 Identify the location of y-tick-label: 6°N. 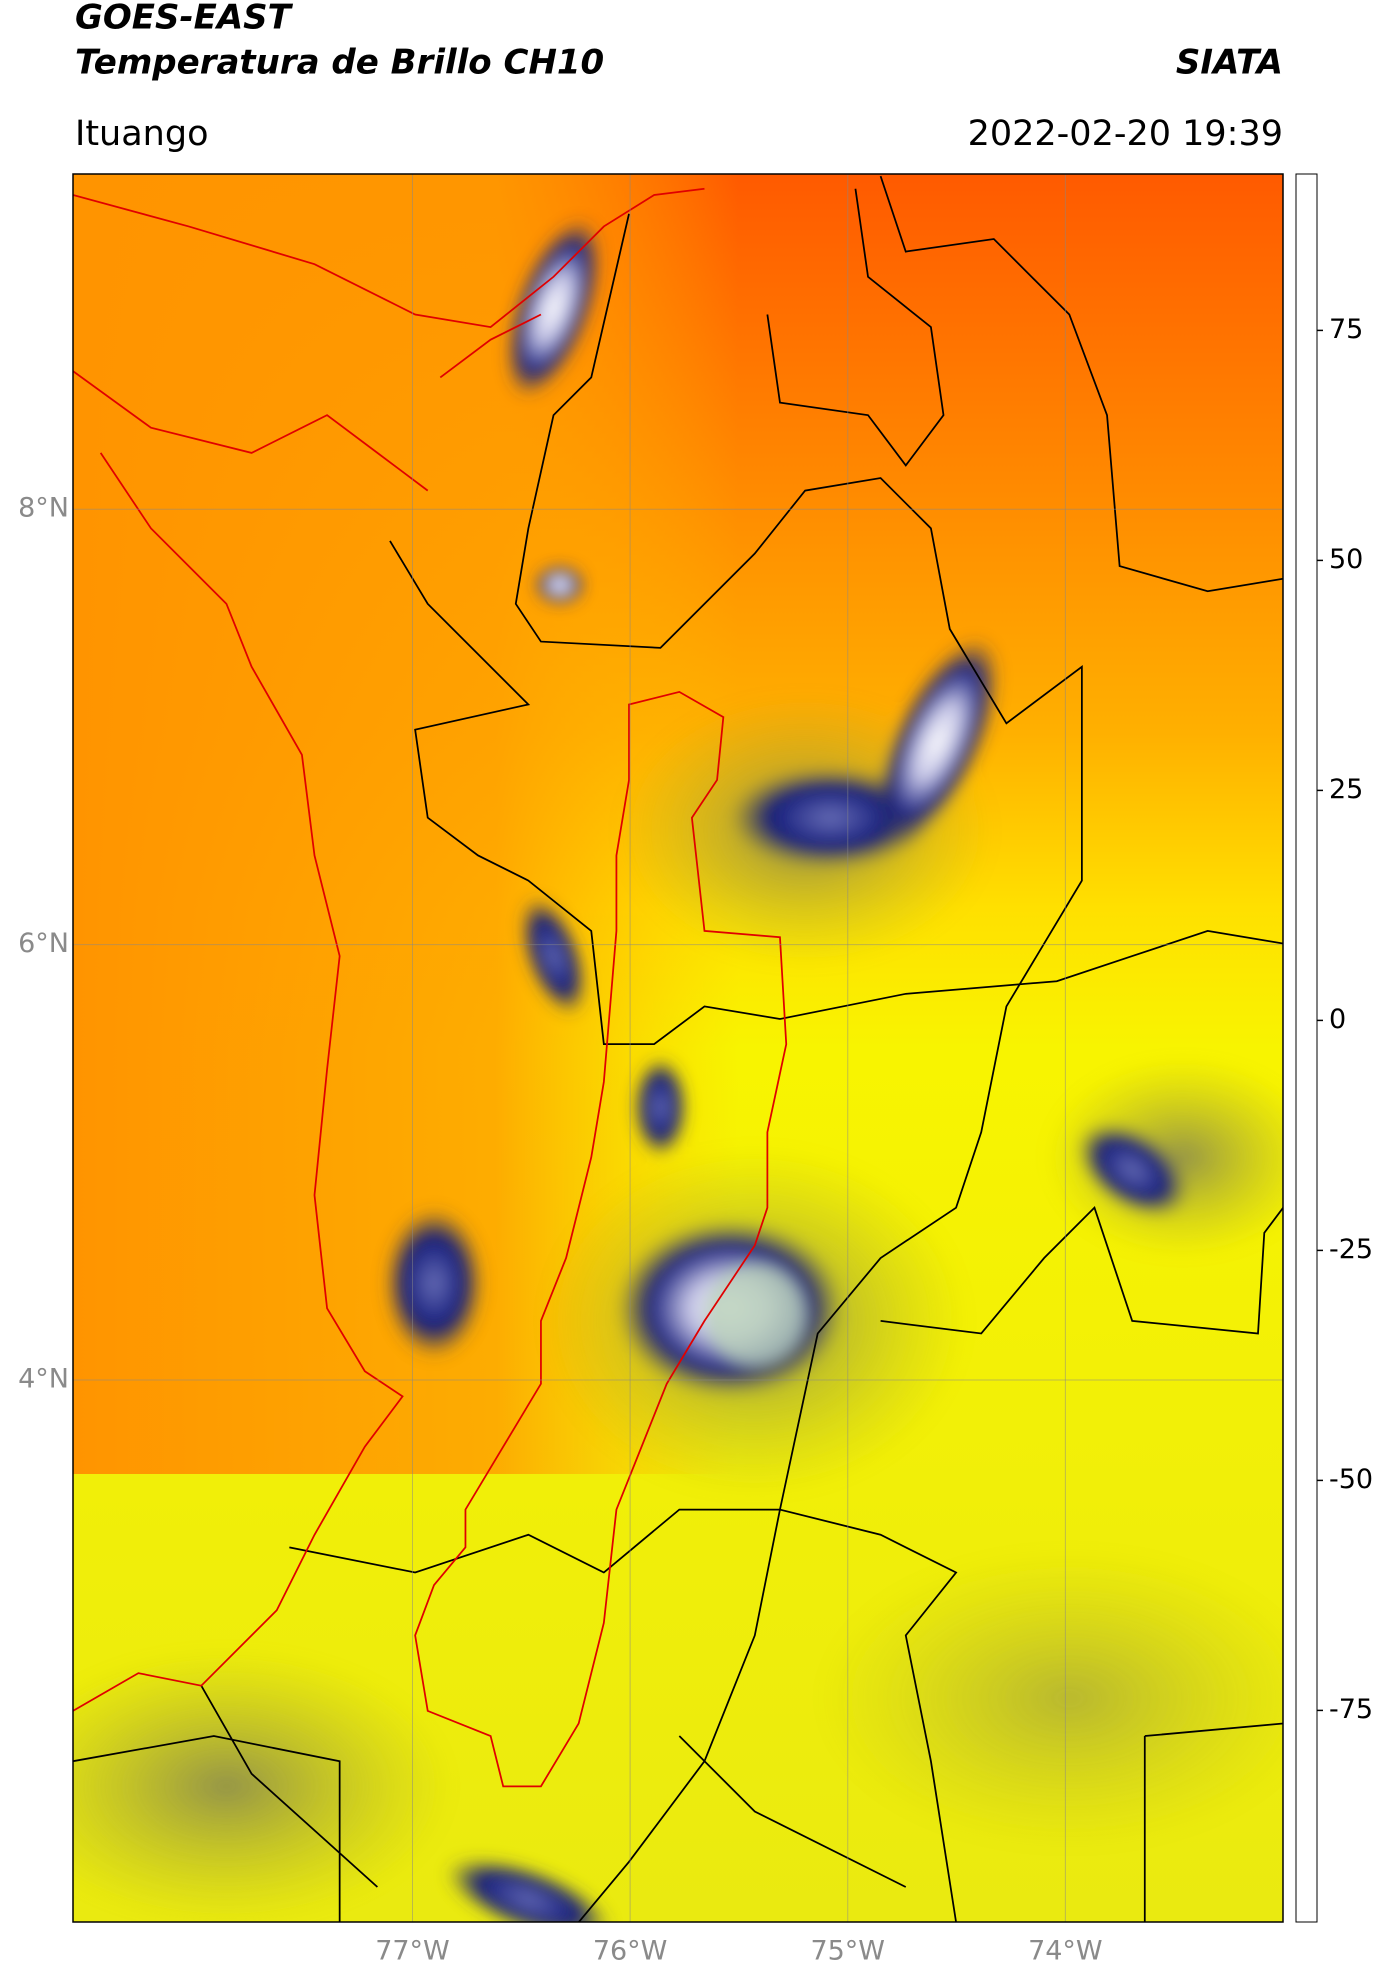
(43, 943).